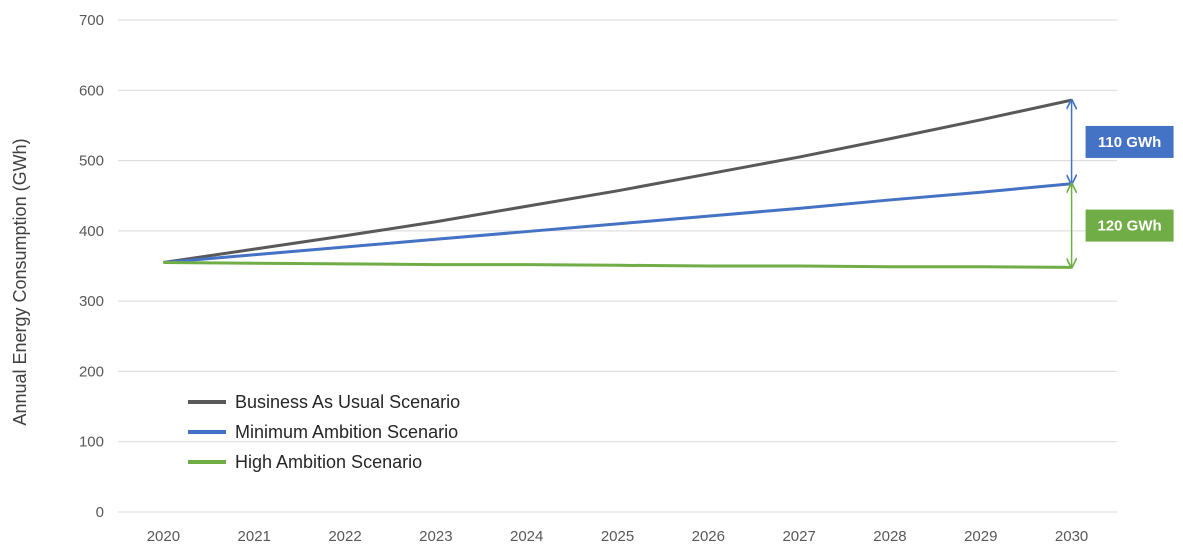  What do you see at coordinates (91, 90) in the screenshot?
I see `y-tick-label: 600` at bounding box center [91, 90].